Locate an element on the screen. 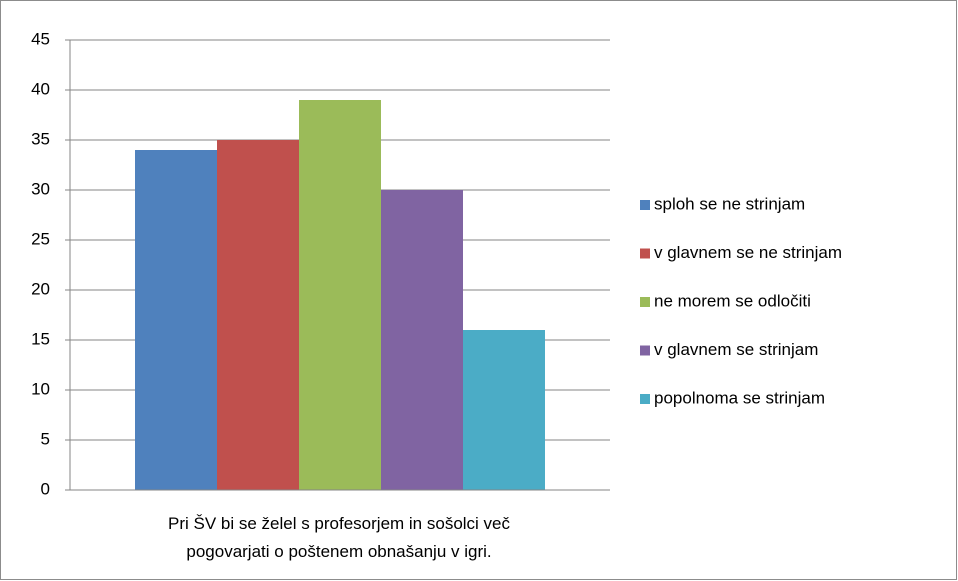  y-tick-label: 15 is located at coordinates (40, 338).